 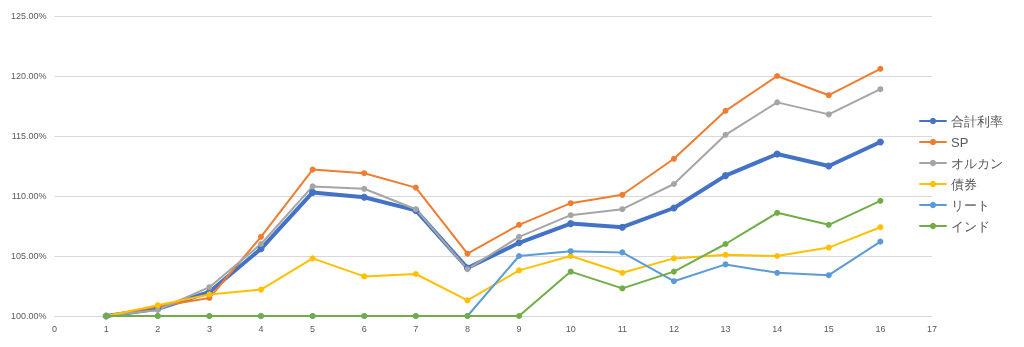 What do you see at coordinates (880, 328) in the screenshot?
I see `x-tick-label: 16` at bounding box center [880, 328].